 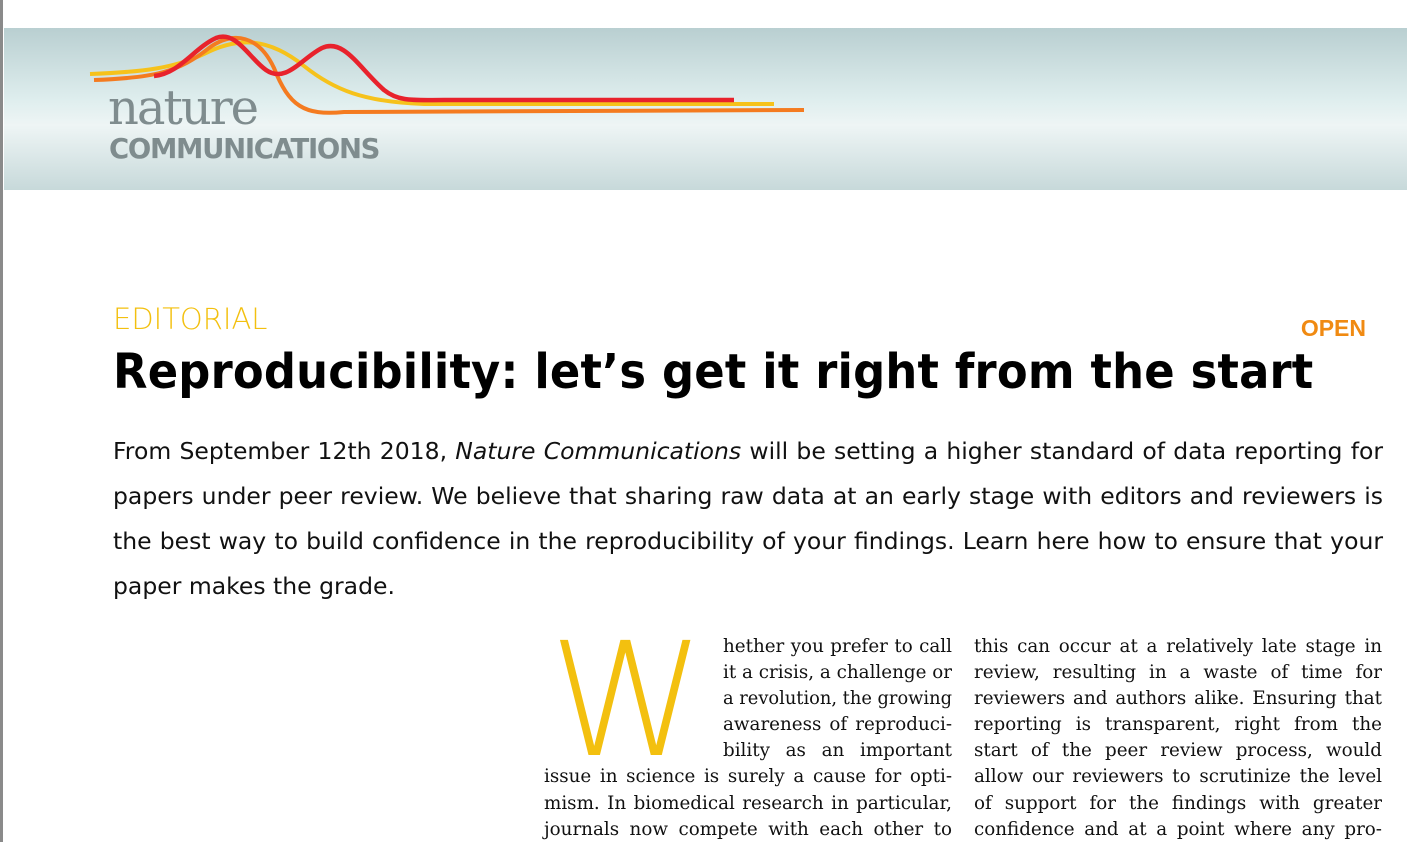 I want to click on body-line: confidence and at a point where any pro-, so click(x=1178, y=829).